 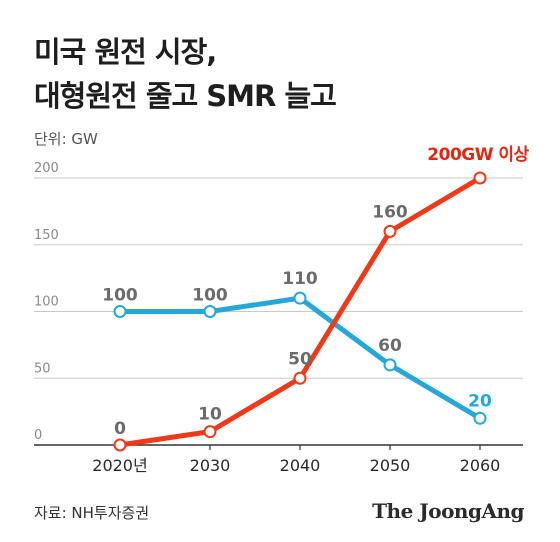 What do you see at coordinates (46, 302) in the screenshot?
I see `y-tick-label: 100` at bounding box center [46, 302].